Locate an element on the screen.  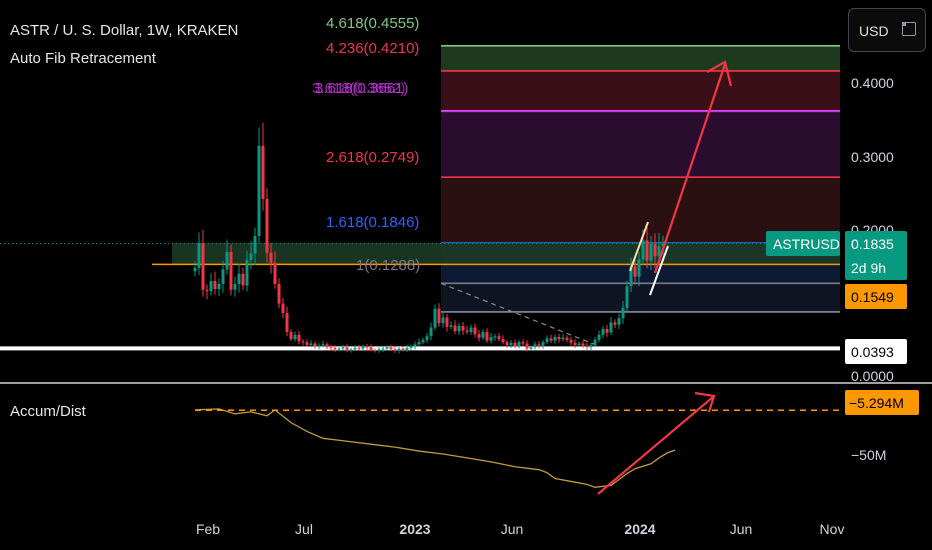
fib-label-3: 3.618(0.3661) is located at coordinates (361, 88).